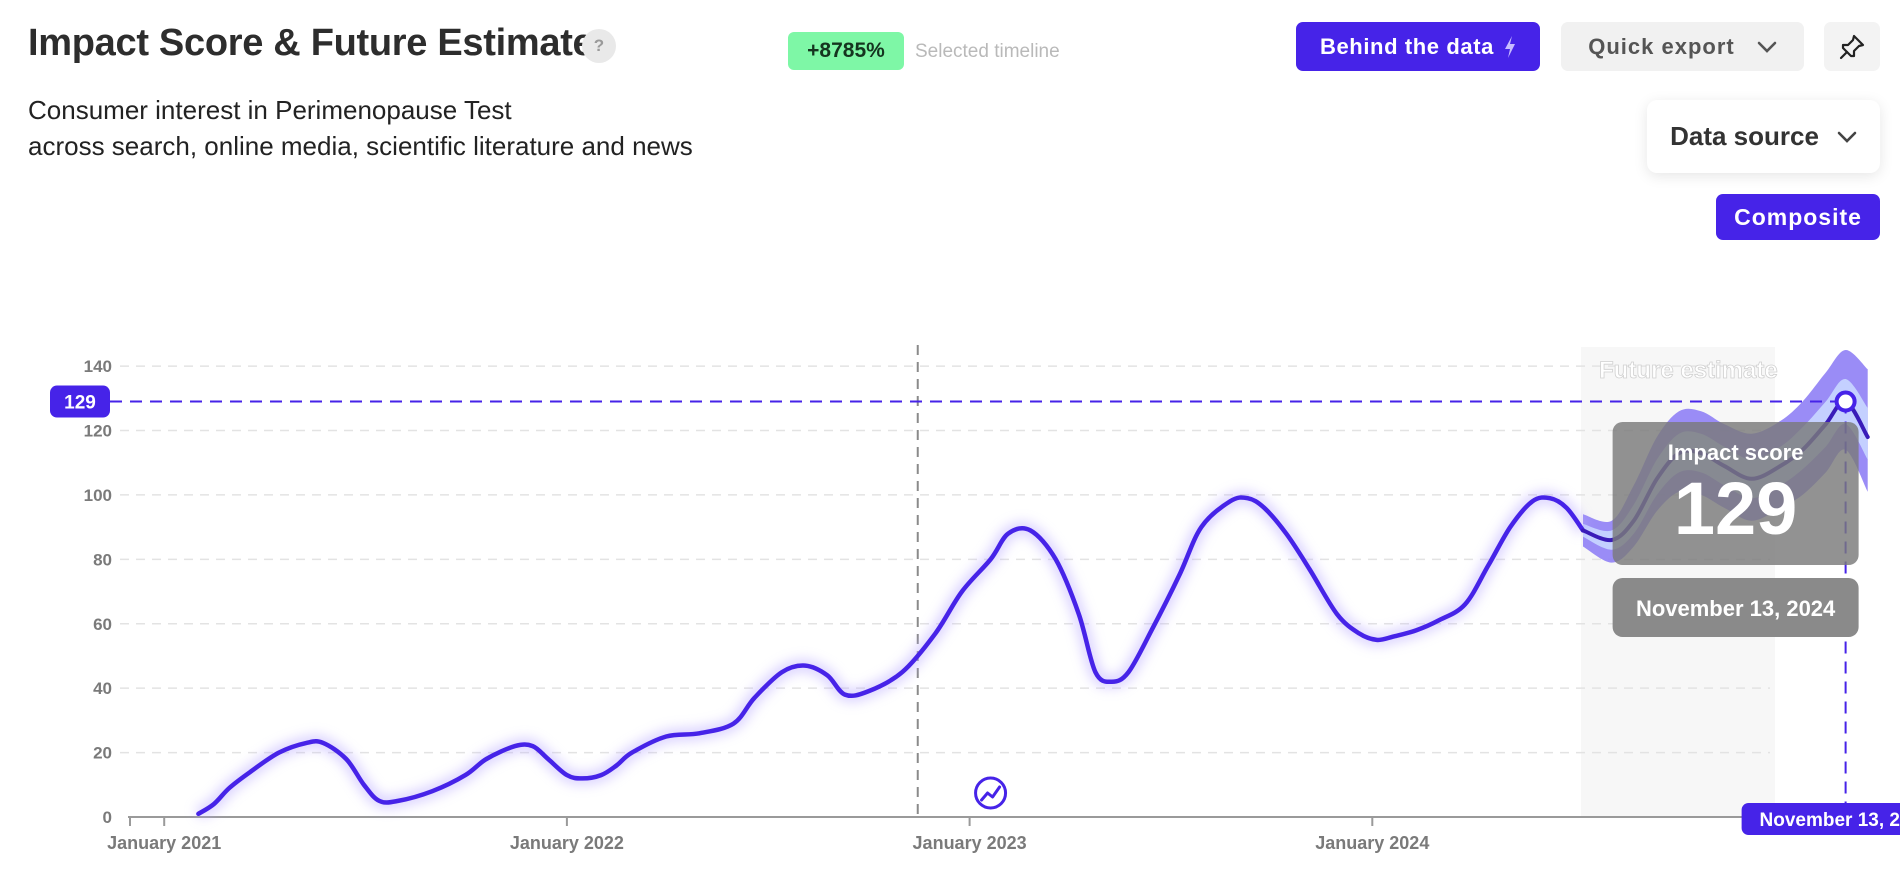  Describe the element at coordinates (1661, 46) in the screenshot. I see `quick-export-label: Quick export` at that location.